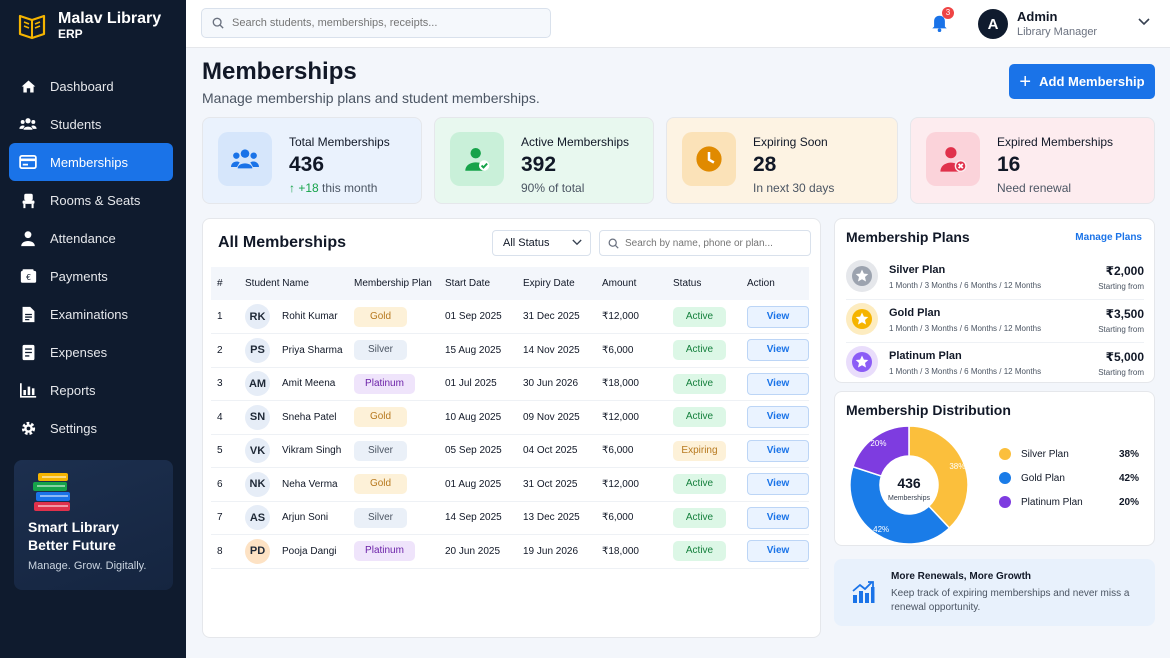 This screenshot has height=658, width=1170. Describe the element at coordinates (91, 352) in the screenshot. I see `sidebar-item-expenses: Expenses` at that location.